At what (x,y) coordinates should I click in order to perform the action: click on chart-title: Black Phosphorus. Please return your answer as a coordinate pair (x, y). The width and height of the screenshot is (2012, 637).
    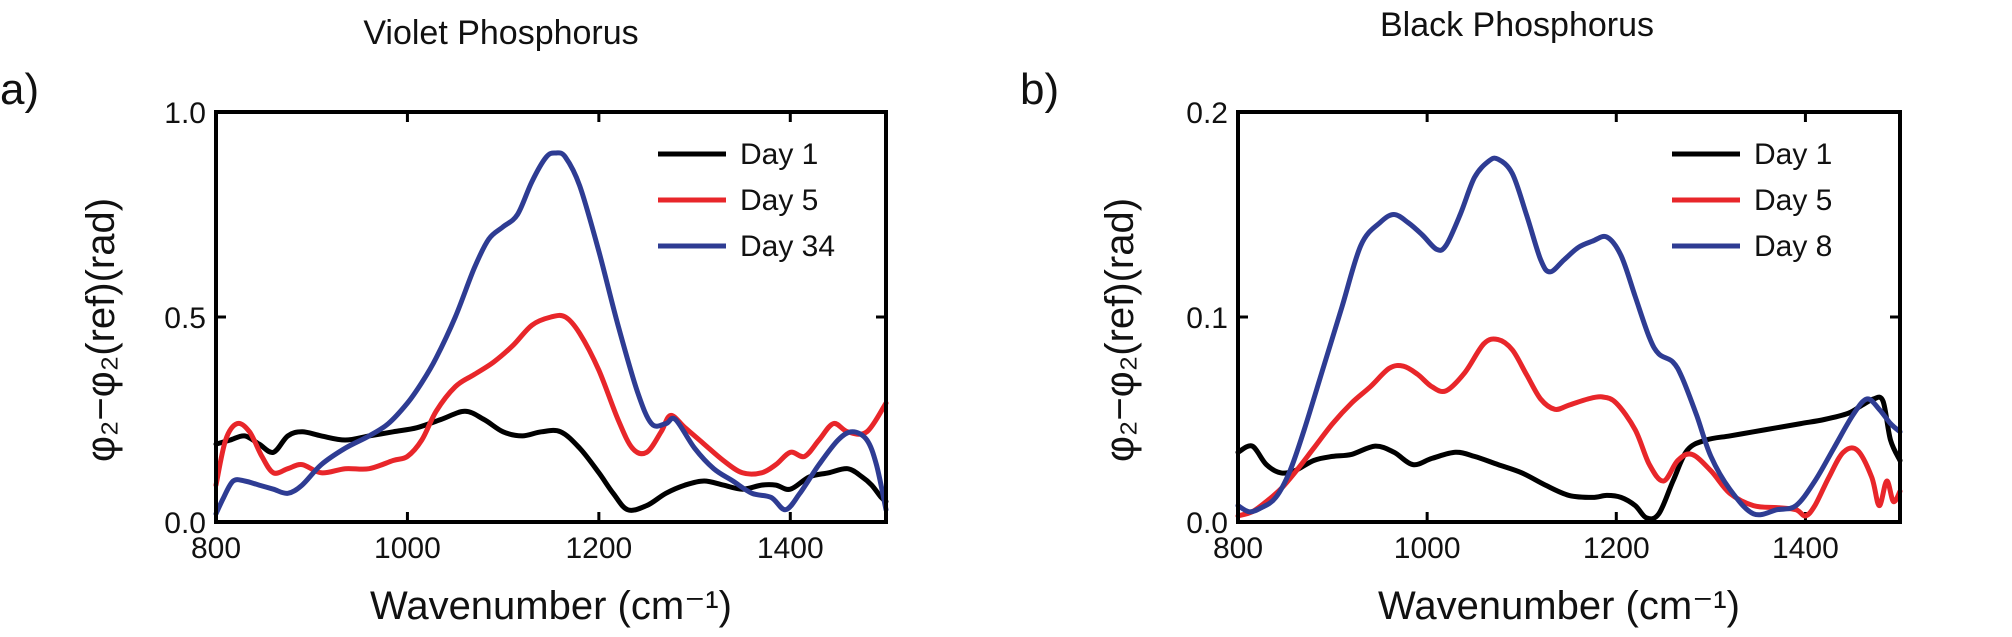
    Looking at the image, I should click on (1517, 25).